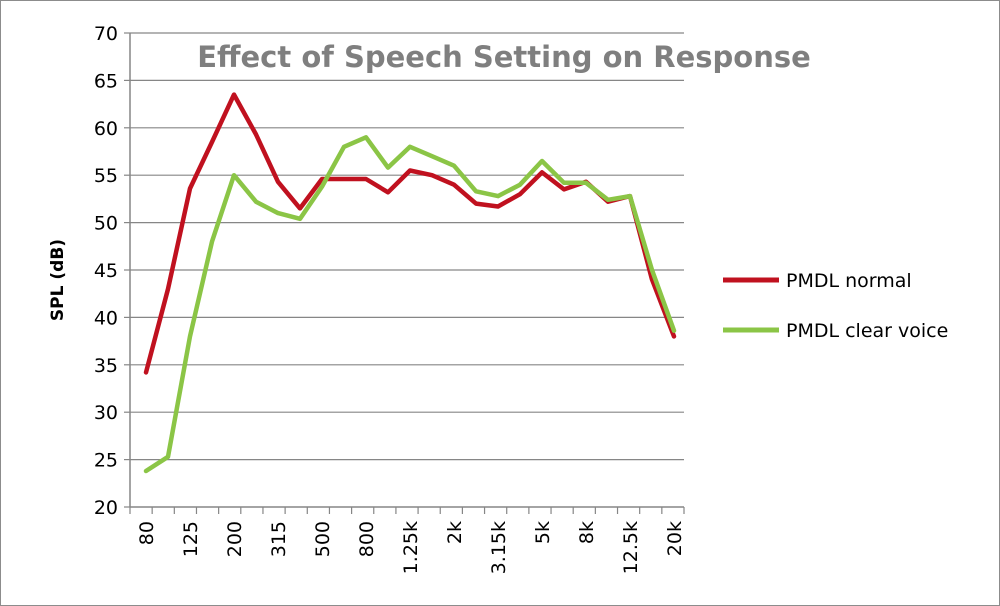 The width and height of the screenshot is (1000, 606). Describe the element at coordinates (279, 539) in the screenshot. I see `x-tick-label: 315` at that location.